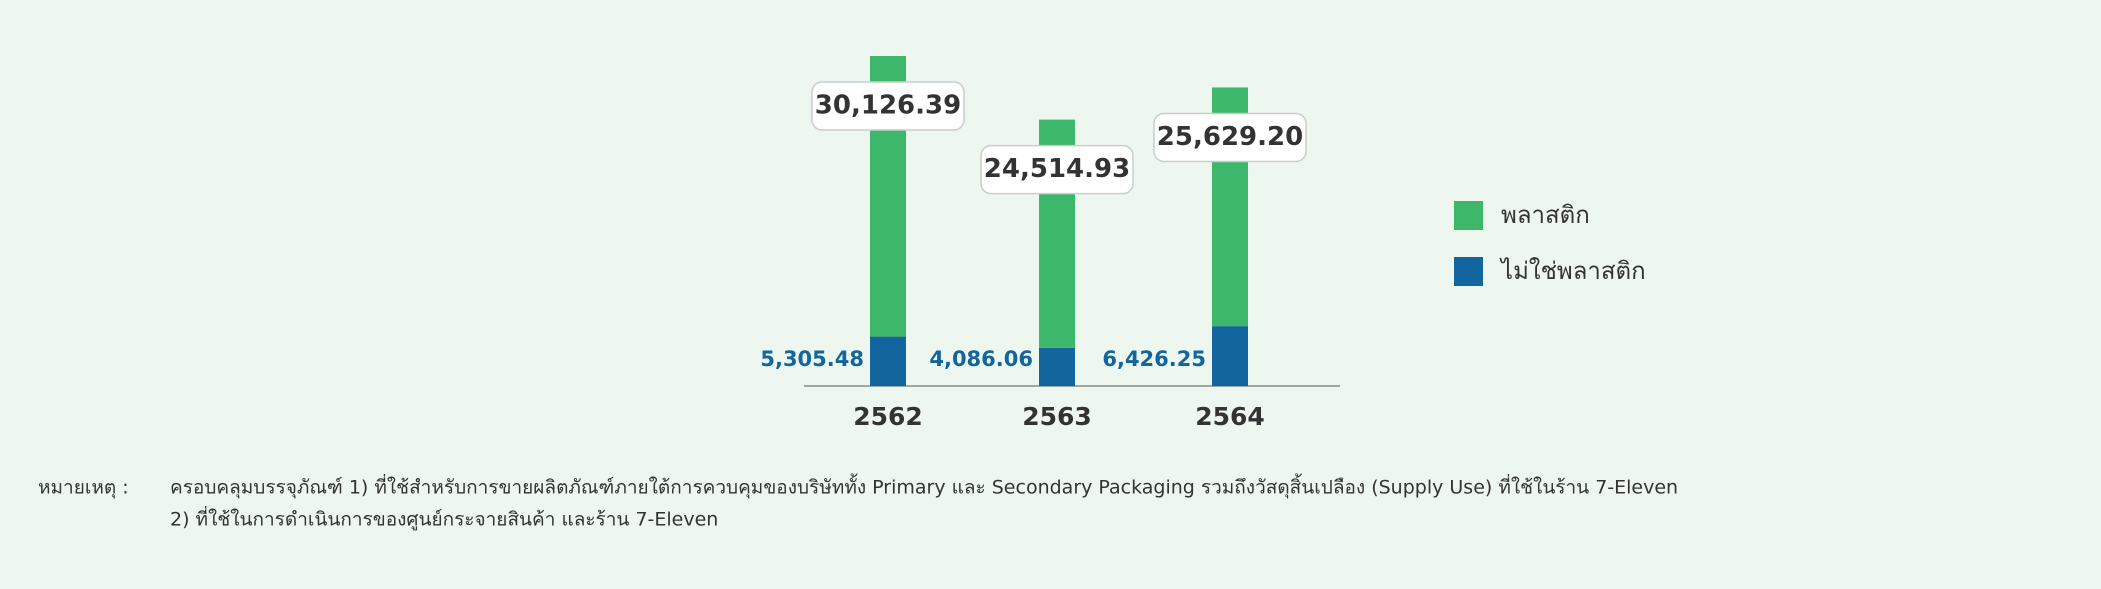 The image size is (2101, 589). What do you see at coordinates (1154, 359) in the screenshot?
I see `value-label: 6,426.25` at bounding box center [1154, 359].